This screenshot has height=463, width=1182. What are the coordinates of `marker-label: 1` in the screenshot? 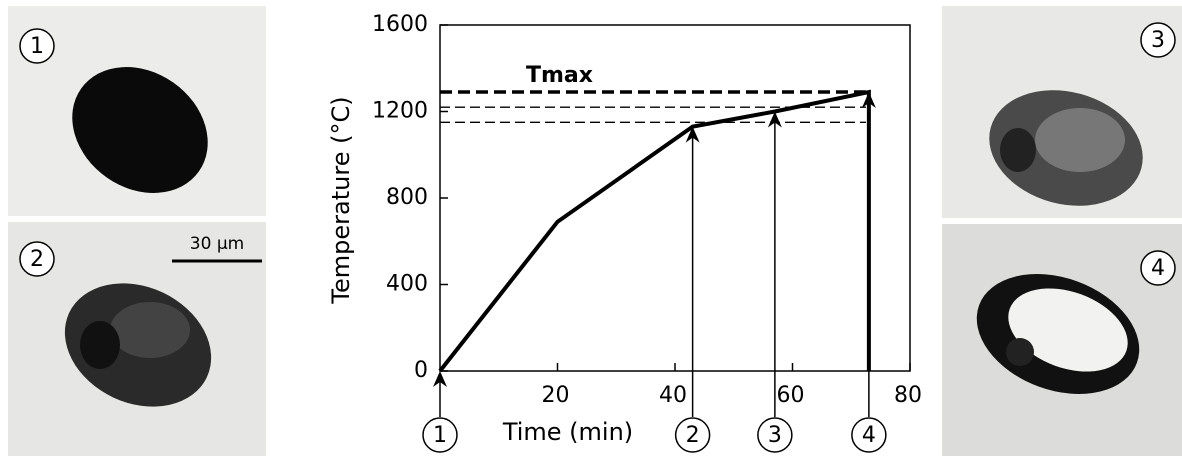 It's located at (440, 435).